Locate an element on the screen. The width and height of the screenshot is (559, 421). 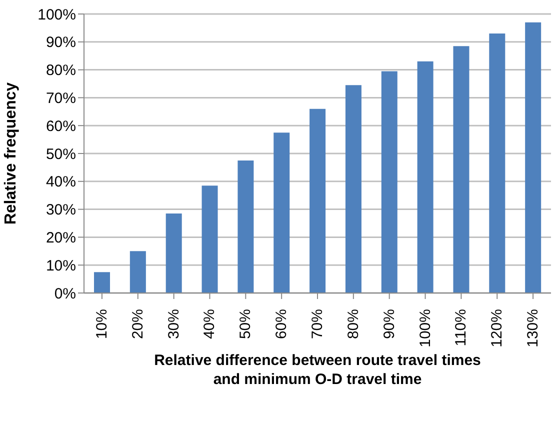
x-tick-label: 120% is located at coordinates (497, 328).